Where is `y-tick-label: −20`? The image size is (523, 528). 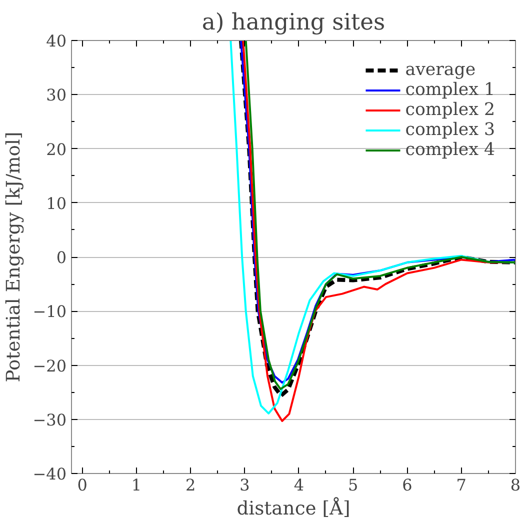 y-tick-label: −20 is located at coordinates (49, 366).